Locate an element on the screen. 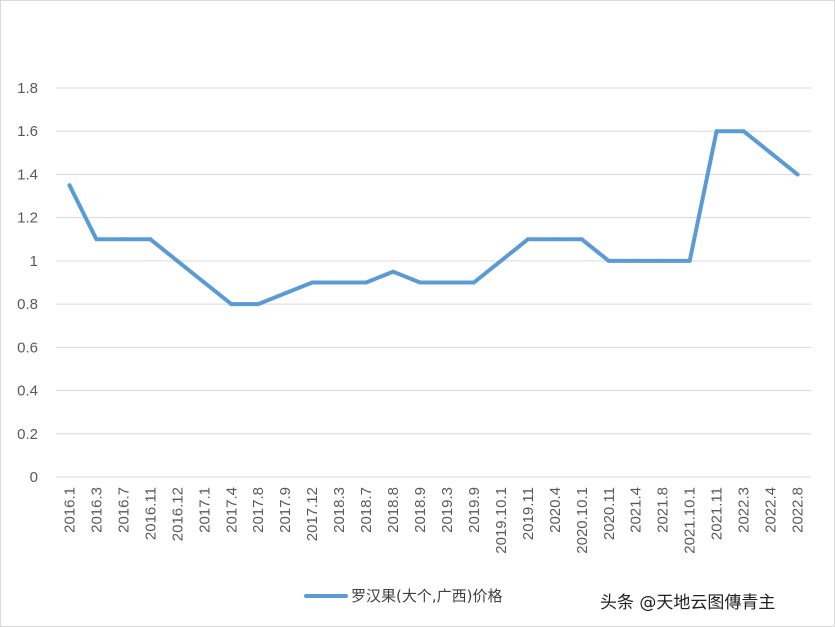 The height and width of the screenshot is (627, 835). y-axis-ticks: 0 0.2 0.4 0.6 0.8 1 1.2 1.4 1.6 1.8 is located at coordinates (27, 283).